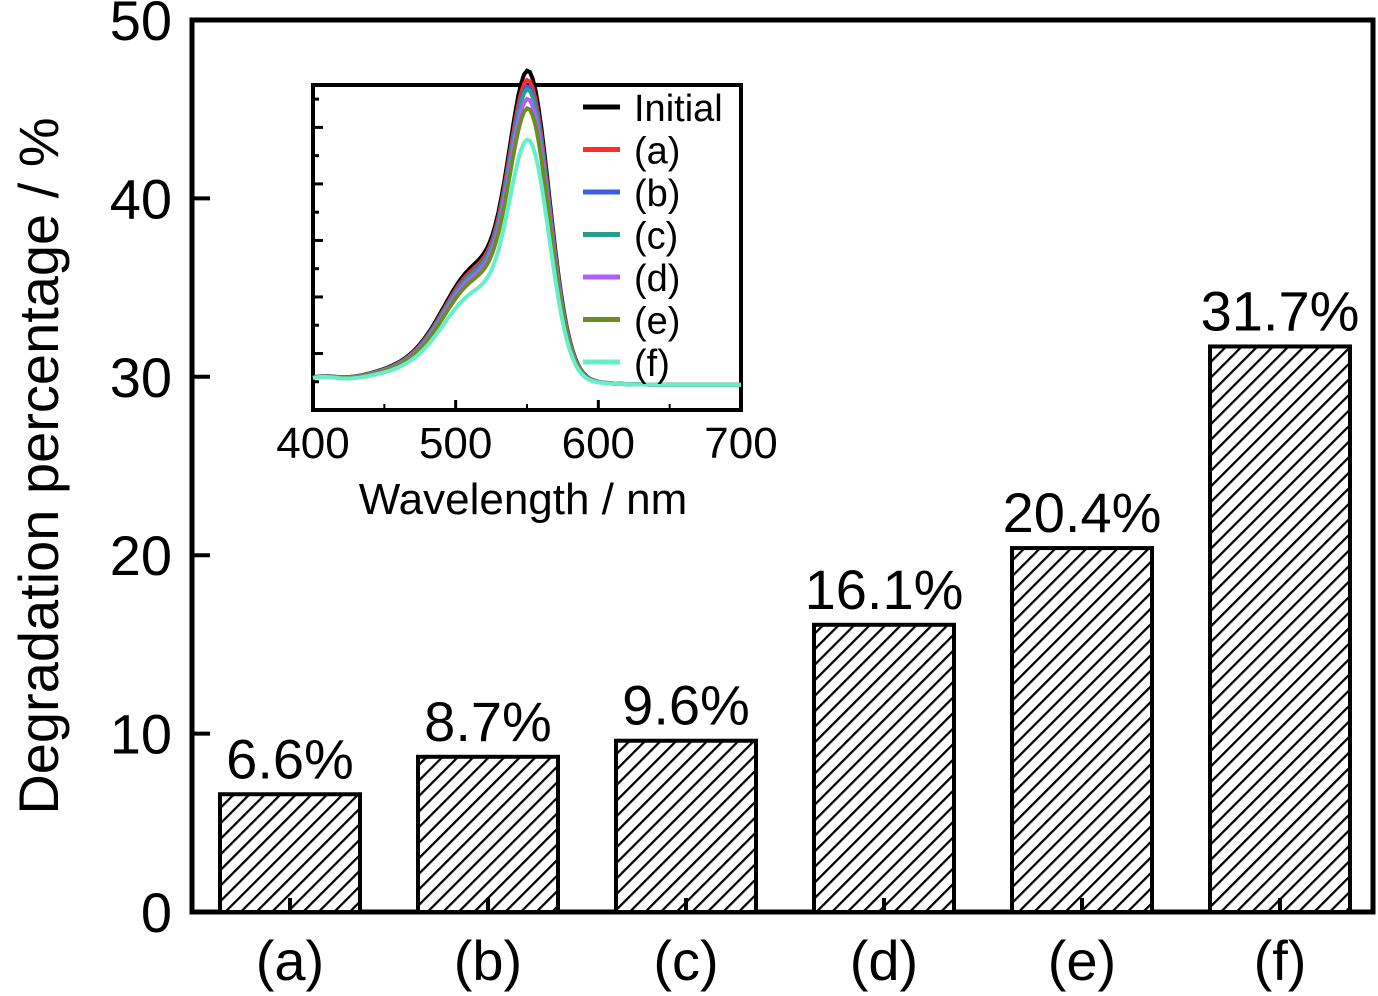  Describe the element at coordinates (318, 254) in the screenshot. I see `inset-y-ticks` at that location.